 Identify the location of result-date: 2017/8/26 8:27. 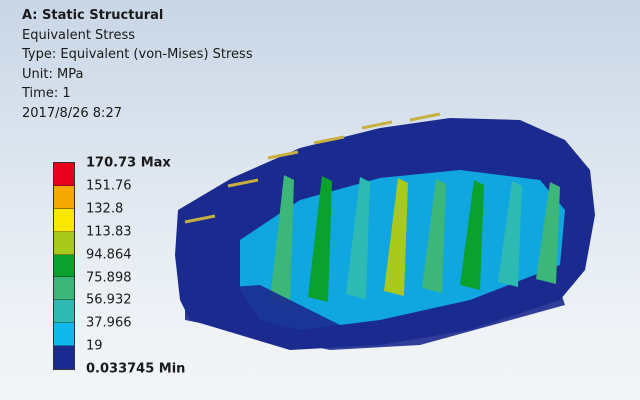
(72, 113).